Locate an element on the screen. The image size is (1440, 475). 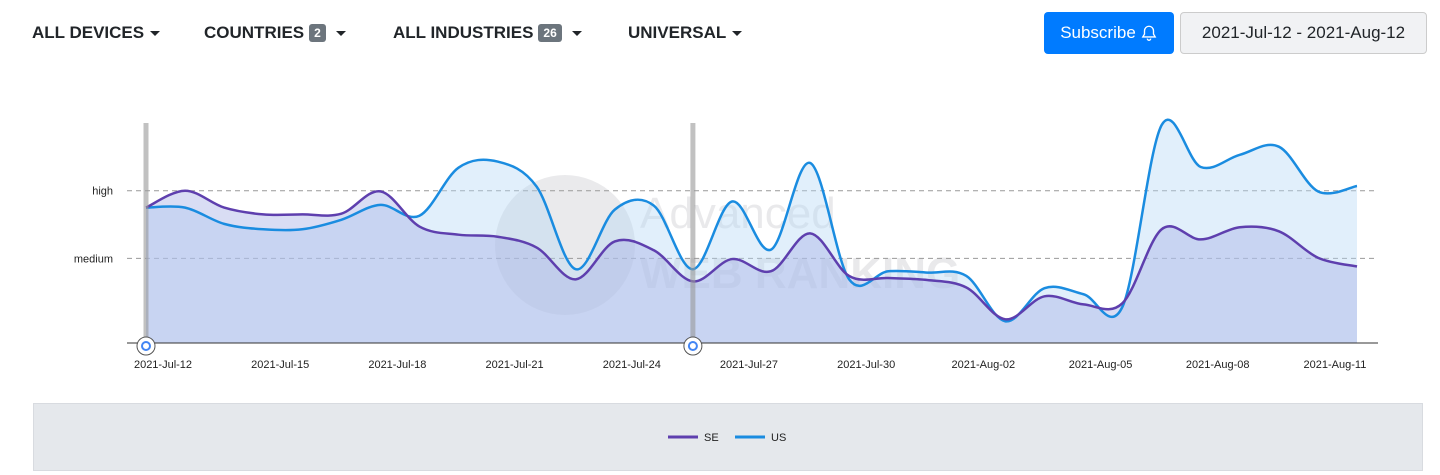
label: 2021-Jul-12 - 2021-Aug-12 is located at coordinates (1303, 32).